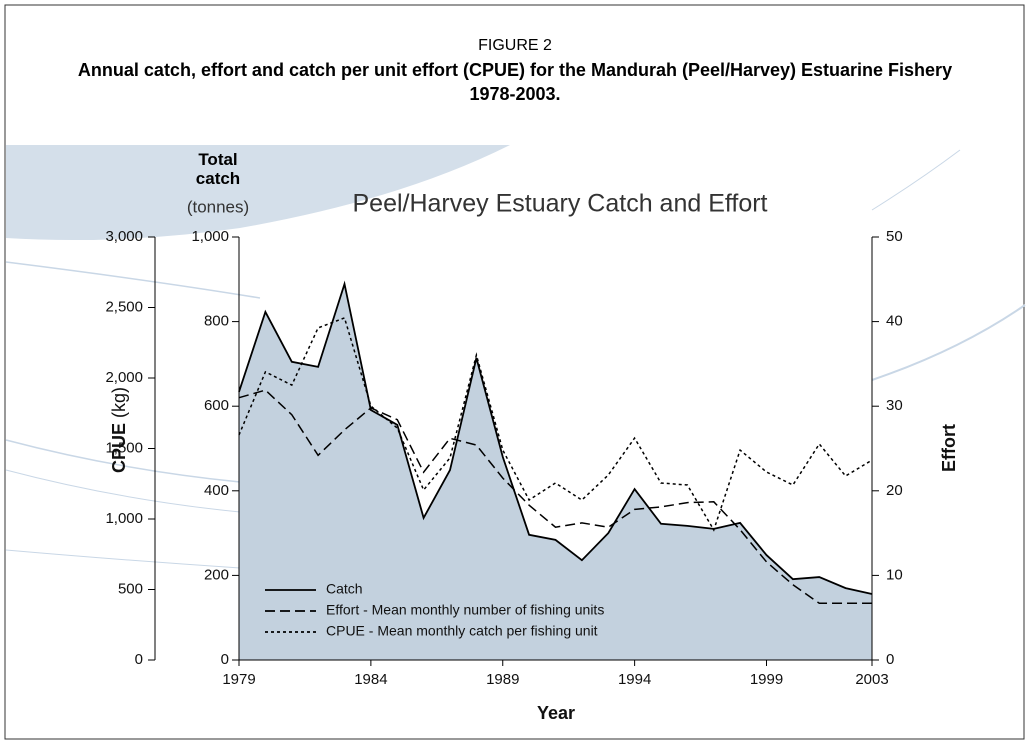 The width and height of the screenshot is (1030, 744). Describe the element at coordinates (124, 518) in the screenshot. I see `y3-tick-label: 1,000` at that location.